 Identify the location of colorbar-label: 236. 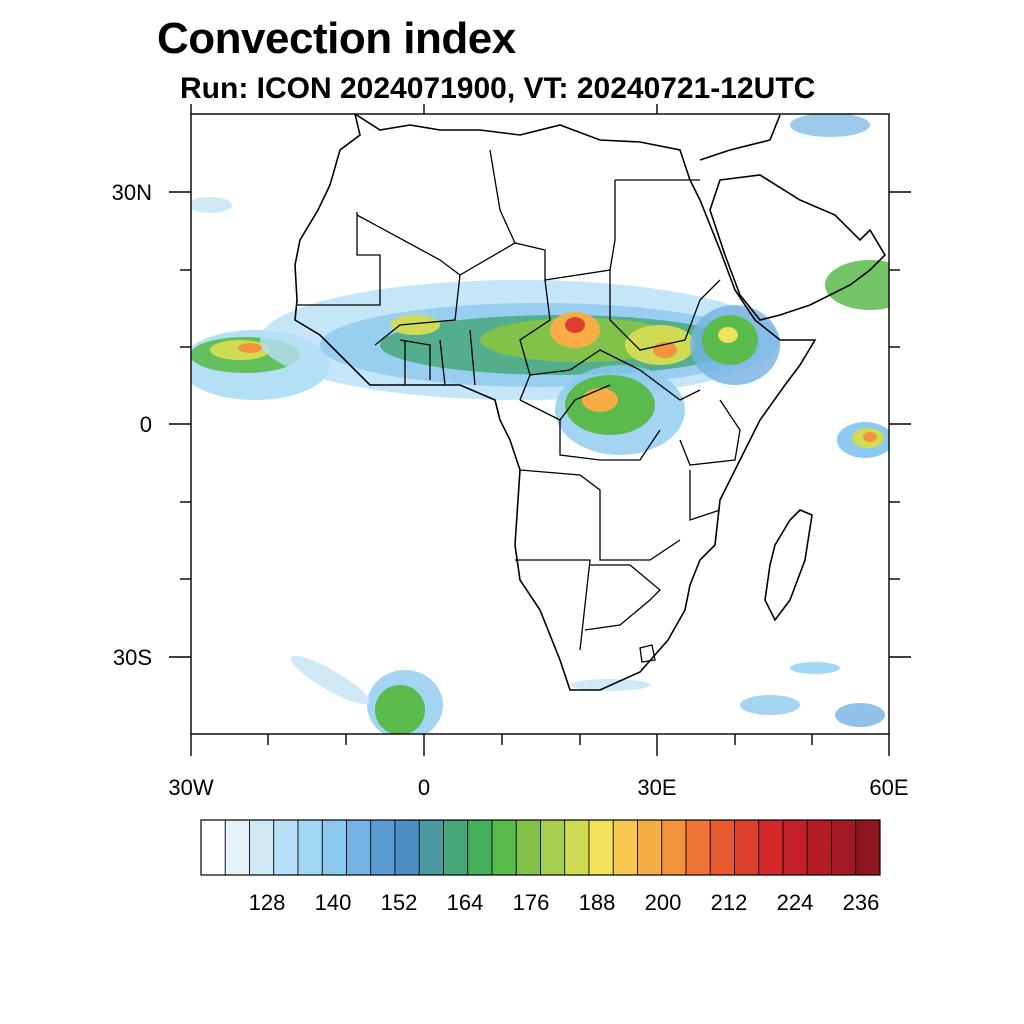
(861, 902).